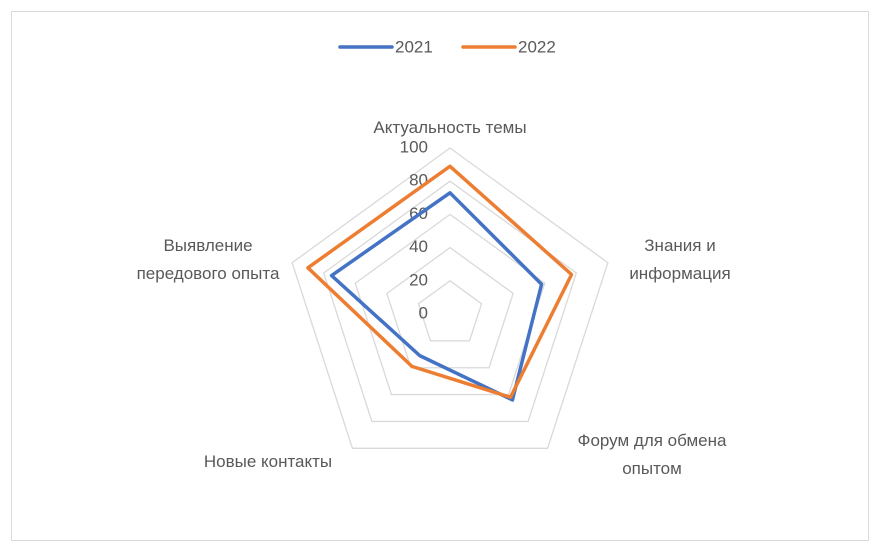 The image size is (880, 553). I want to click on r-tick-label: 100, so click(414, 146).